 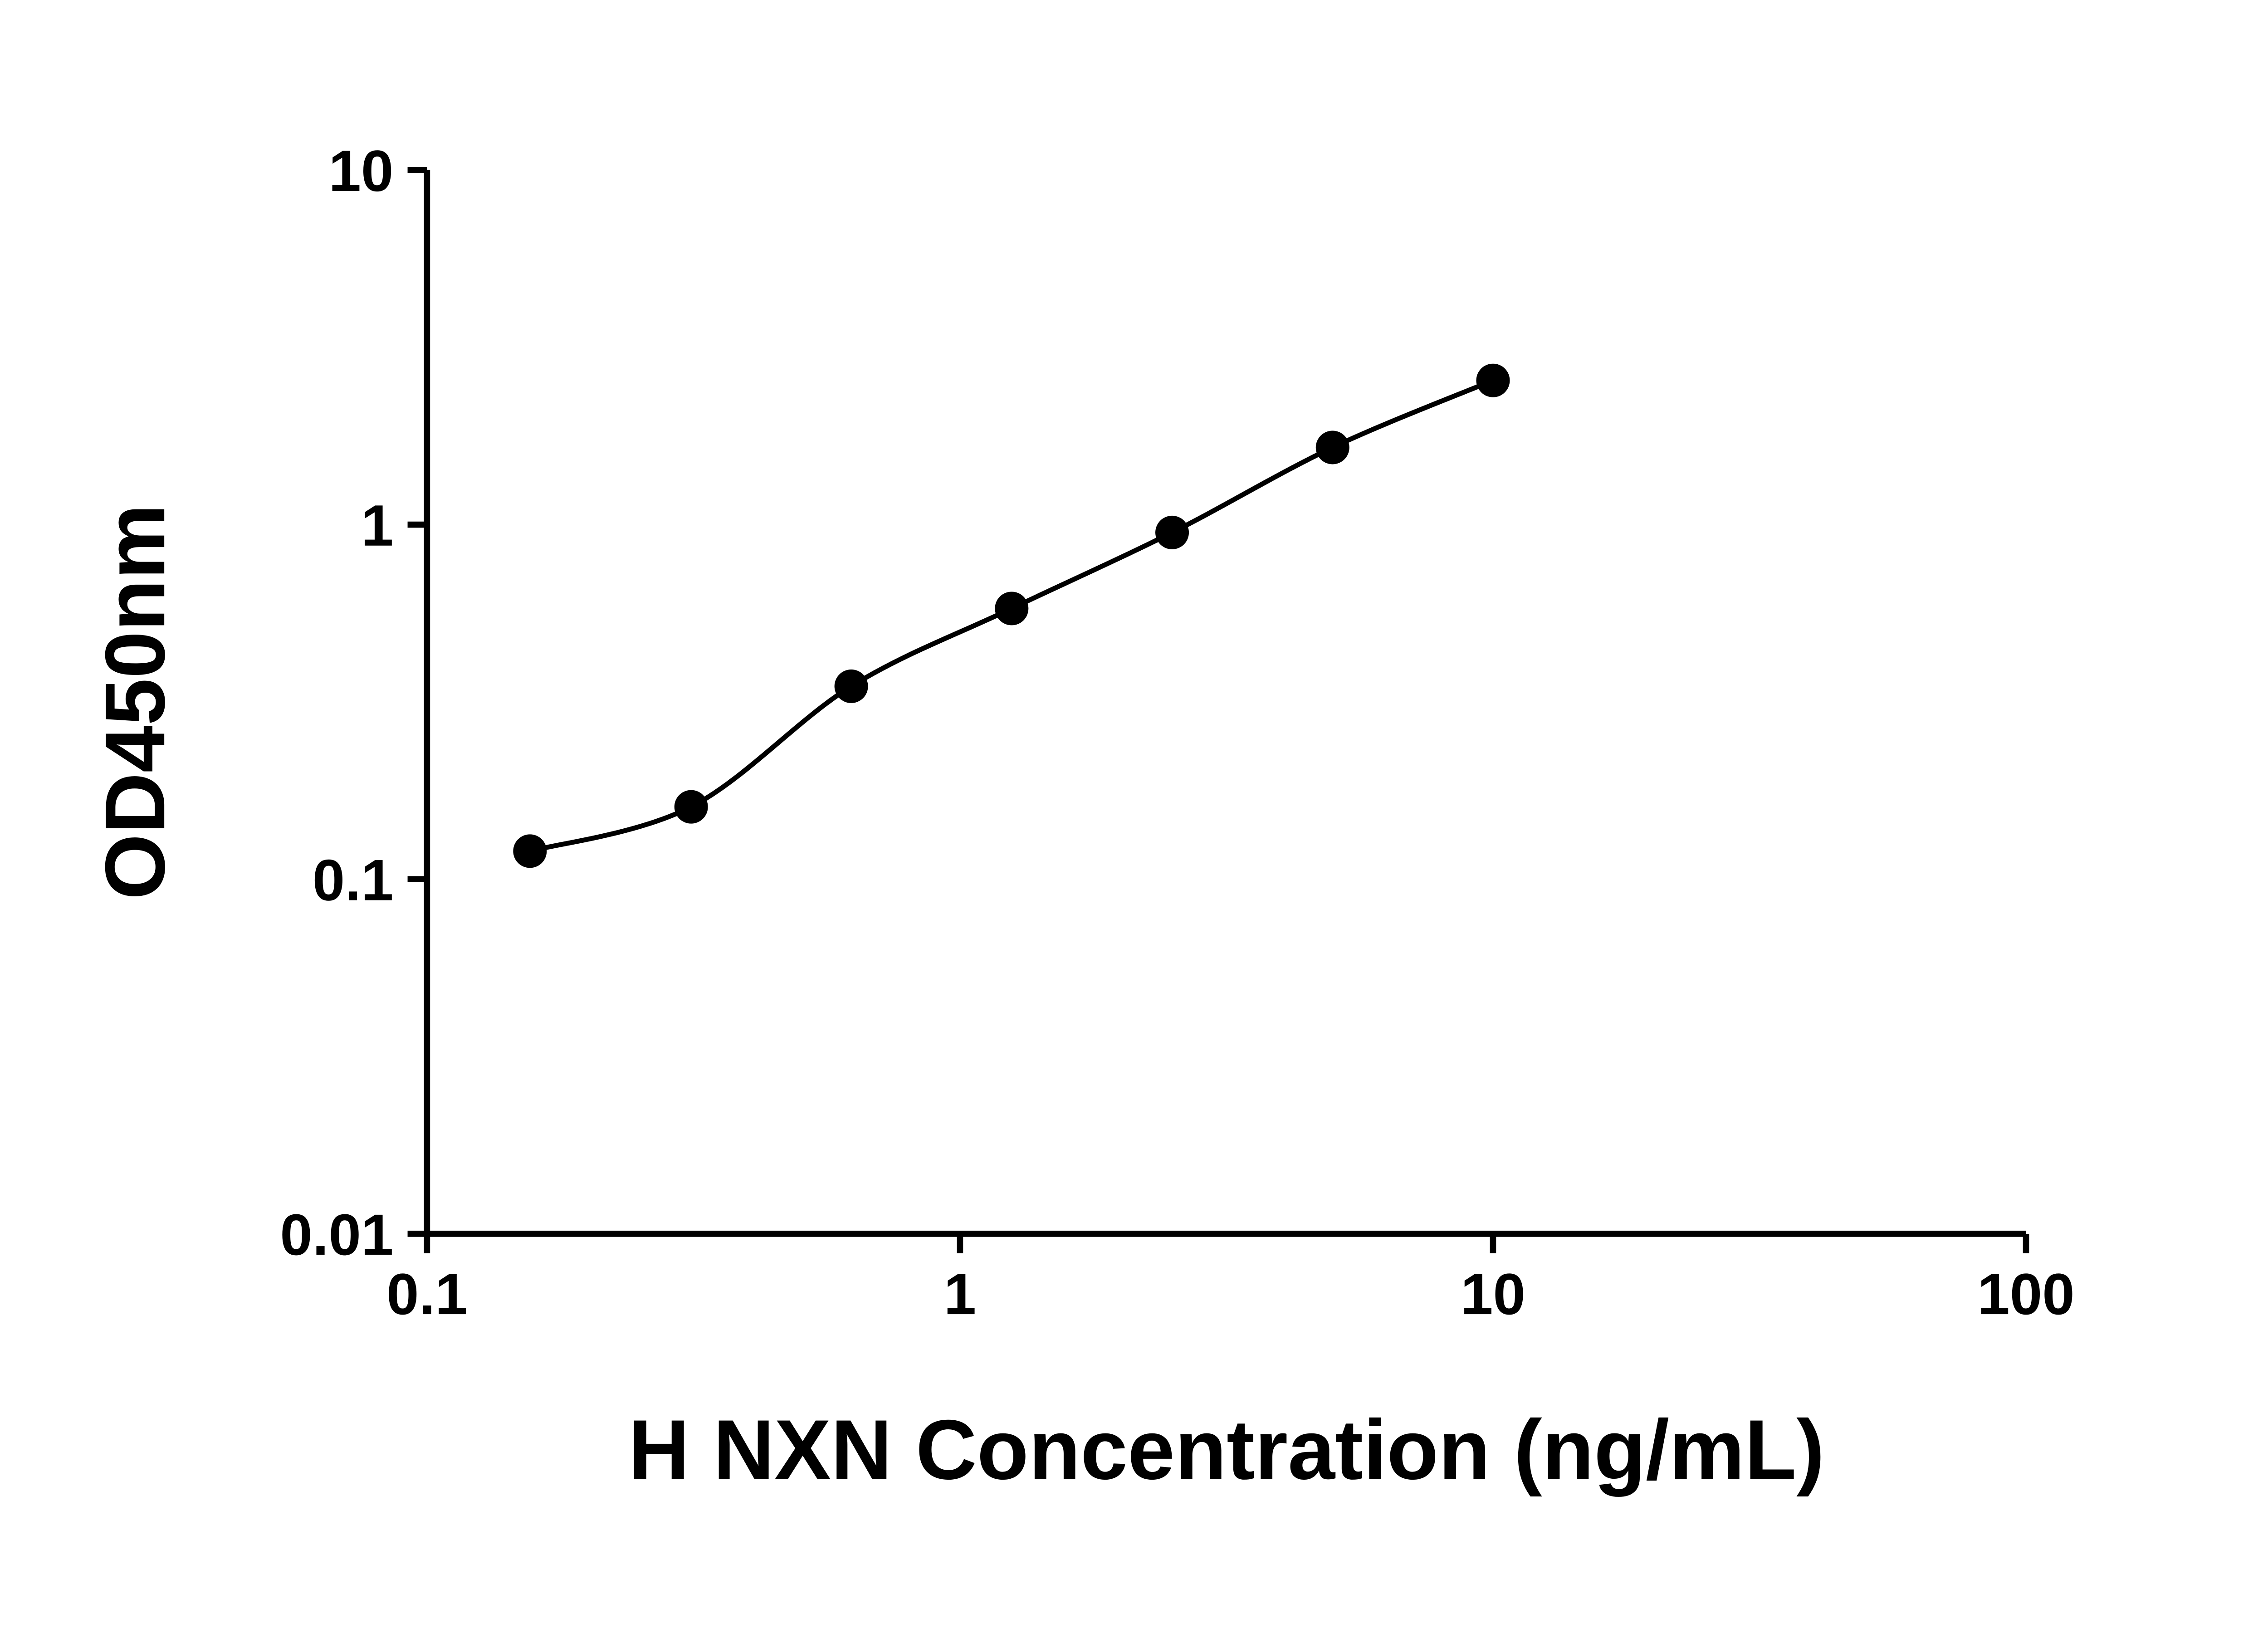 What do you see at coordinates (427, 1294) in the screenshot?
I see `x-tick-label: 0.1` at bounding box center [427, 1294].